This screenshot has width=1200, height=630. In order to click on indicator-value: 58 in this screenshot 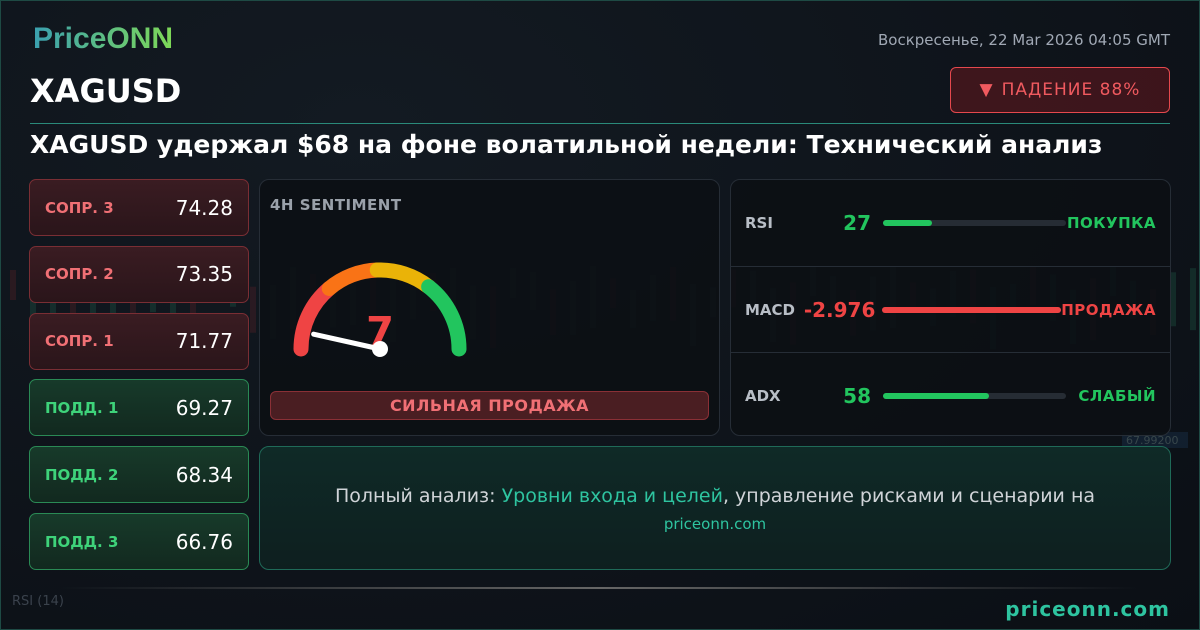, I will do `click(857, 395)`.